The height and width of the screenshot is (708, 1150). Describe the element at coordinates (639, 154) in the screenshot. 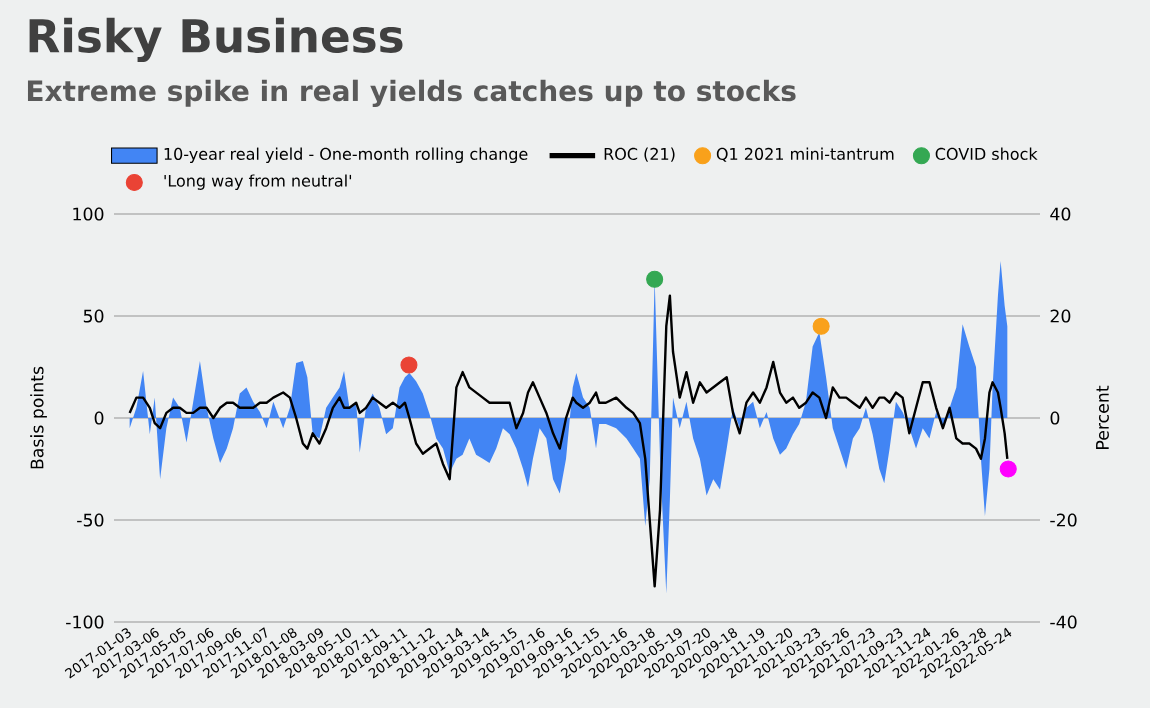

I see `legend-label: ROC (21)` at that location.